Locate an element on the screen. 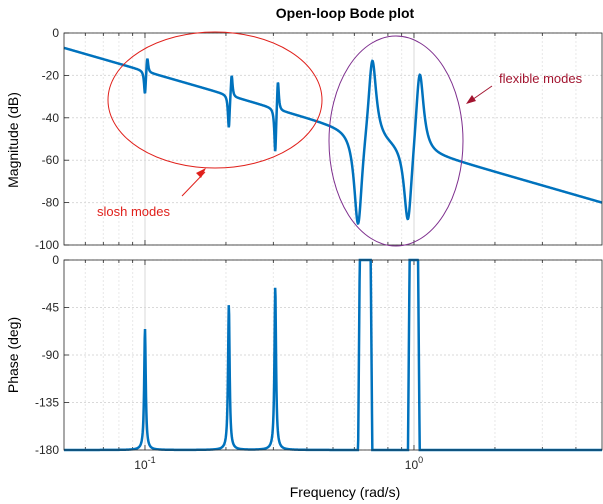 This screenshot has height=504, width=603. phase-y-label: Phase (deg) is located at coordinates (13, 355).